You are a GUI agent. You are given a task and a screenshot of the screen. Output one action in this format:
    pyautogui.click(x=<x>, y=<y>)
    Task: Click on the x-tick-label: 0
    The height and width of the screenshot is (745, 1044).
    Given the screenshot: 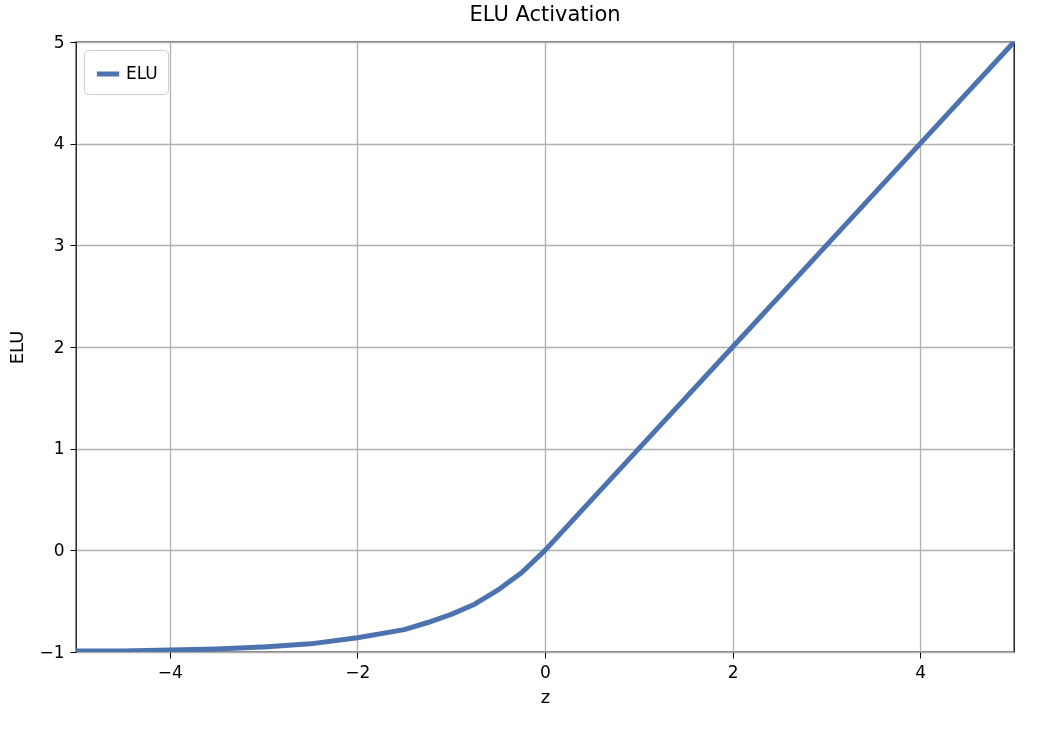 What is the action you would take?
    pyautogui.click(x=545, y=671)
    